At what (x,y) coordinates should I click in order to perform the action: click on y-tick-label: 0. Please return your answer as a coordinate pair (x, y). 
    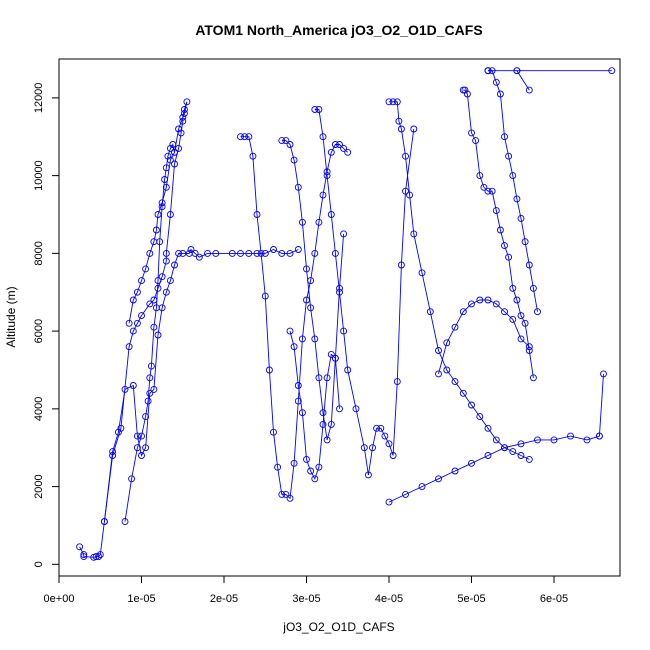
    Looking at the image, I should click on (39, 564).